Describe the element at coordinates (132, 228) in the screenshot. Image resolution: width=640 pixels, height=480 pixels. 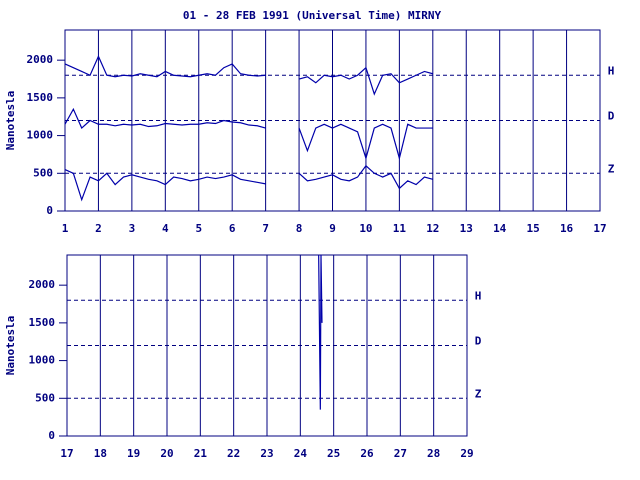
I see `x-tick-label: 3` at that location.